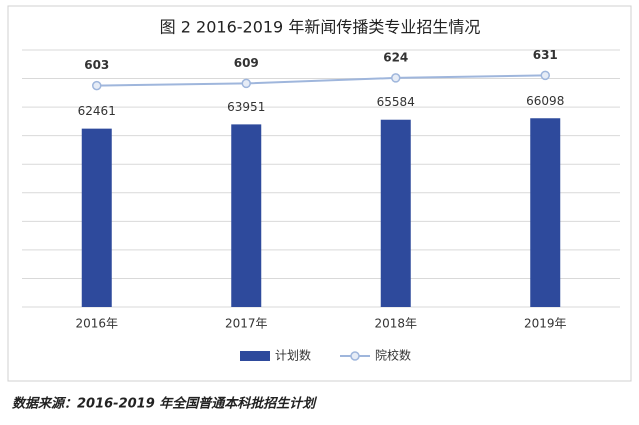 The image size is (639, 425). What do you see at coordinates (246, 63) in the screenshot?
I see `line-value-label: 609` at bounding box center [246, 63].